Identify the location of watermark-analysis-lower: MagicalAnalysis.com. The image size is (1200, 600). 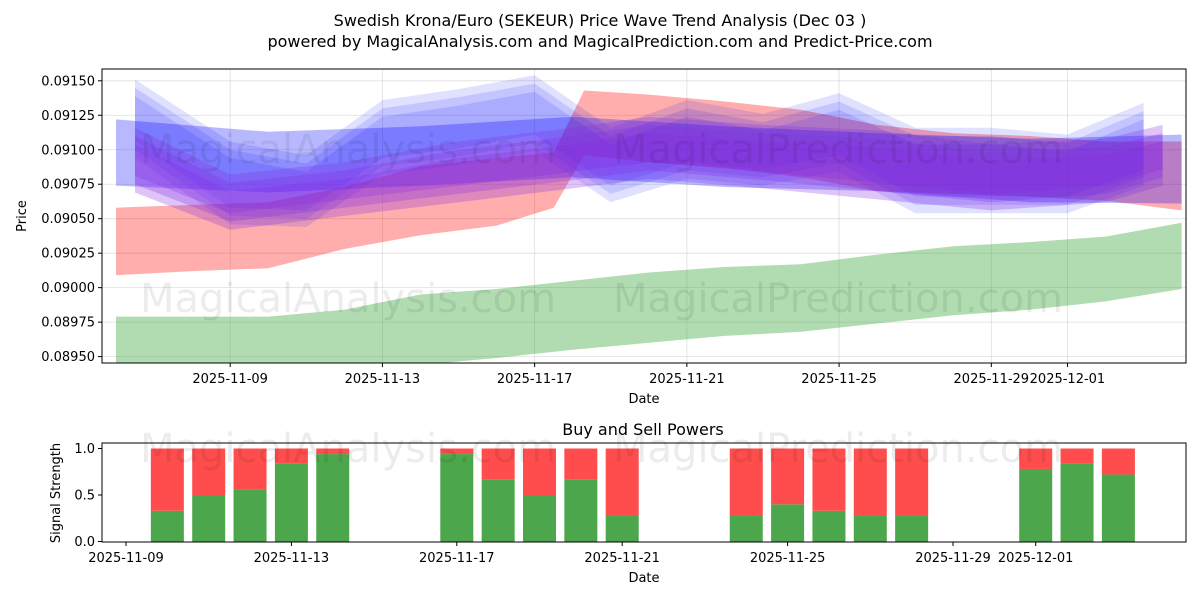
(348, 449).